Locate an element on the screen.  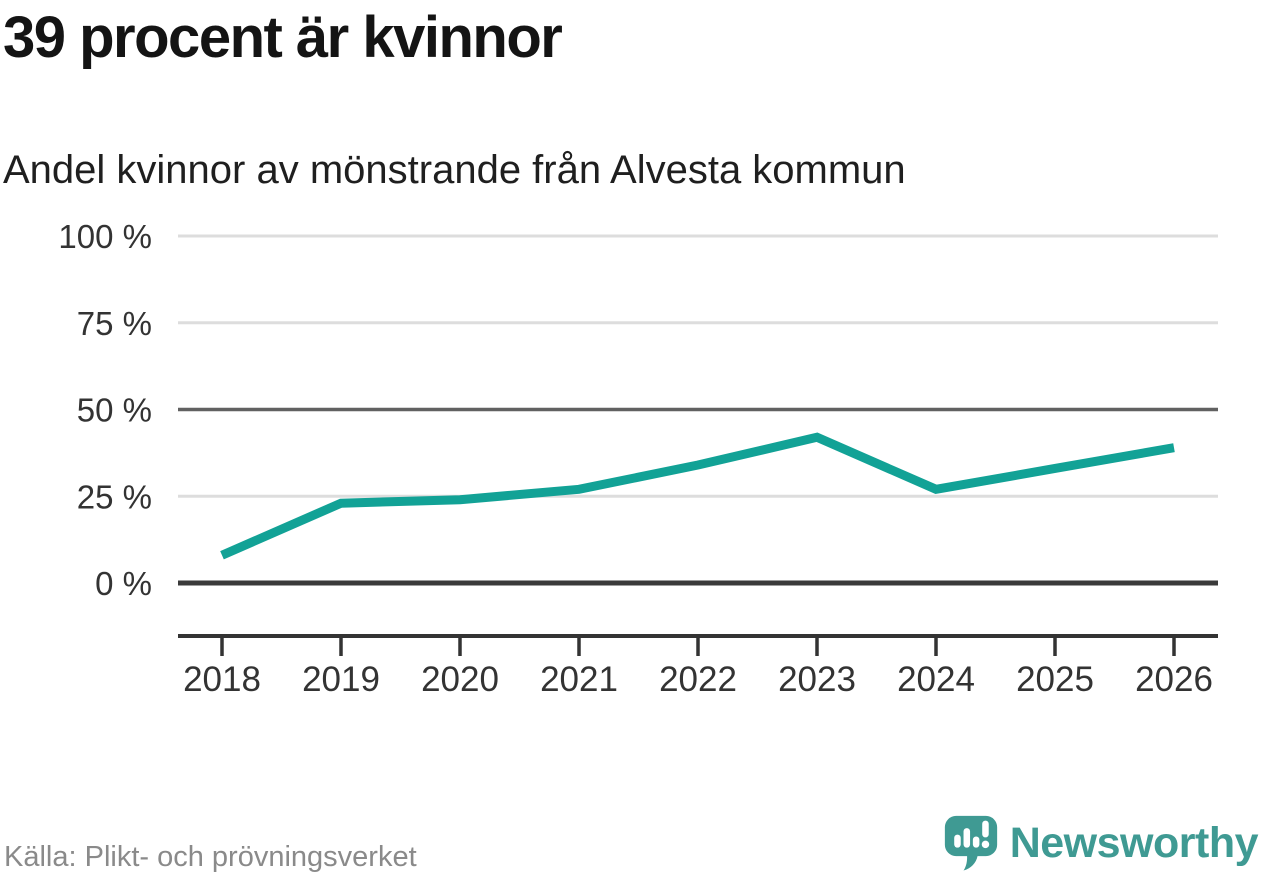
newsworthy-logo: Newsworthy is located at coordinates (1101, 843).